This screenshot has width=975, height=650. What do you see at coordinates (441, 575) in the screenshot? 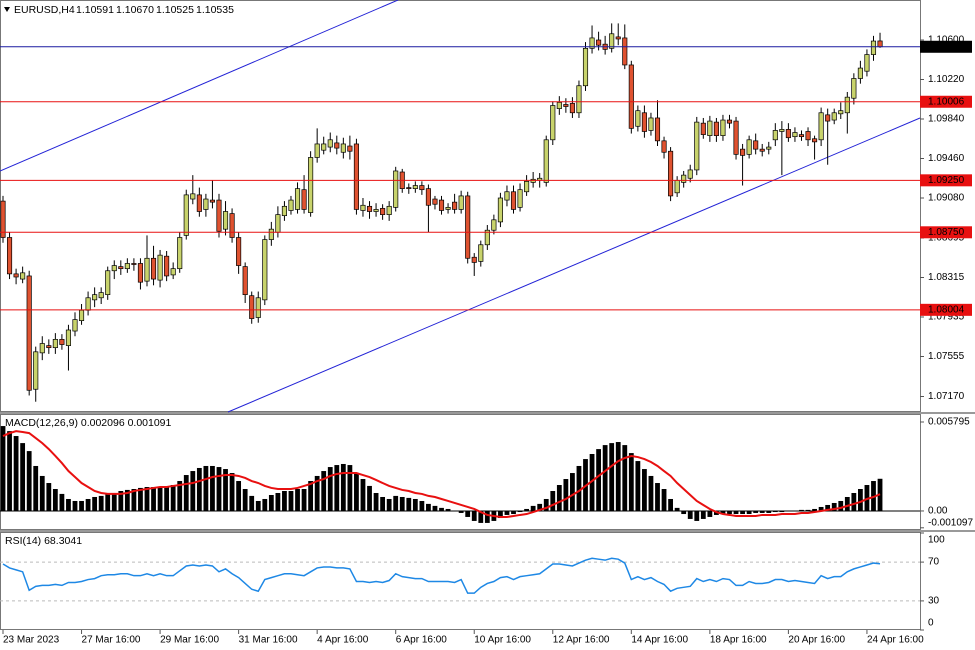
I see `rsi-line` at bounding box center [441, 575].